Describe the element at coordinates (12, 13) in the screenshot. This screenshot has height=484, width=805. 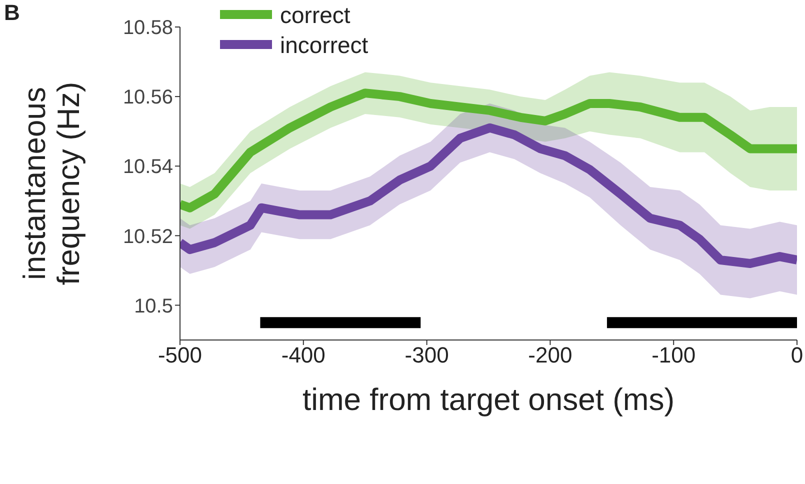
I see `text: B` at that location.